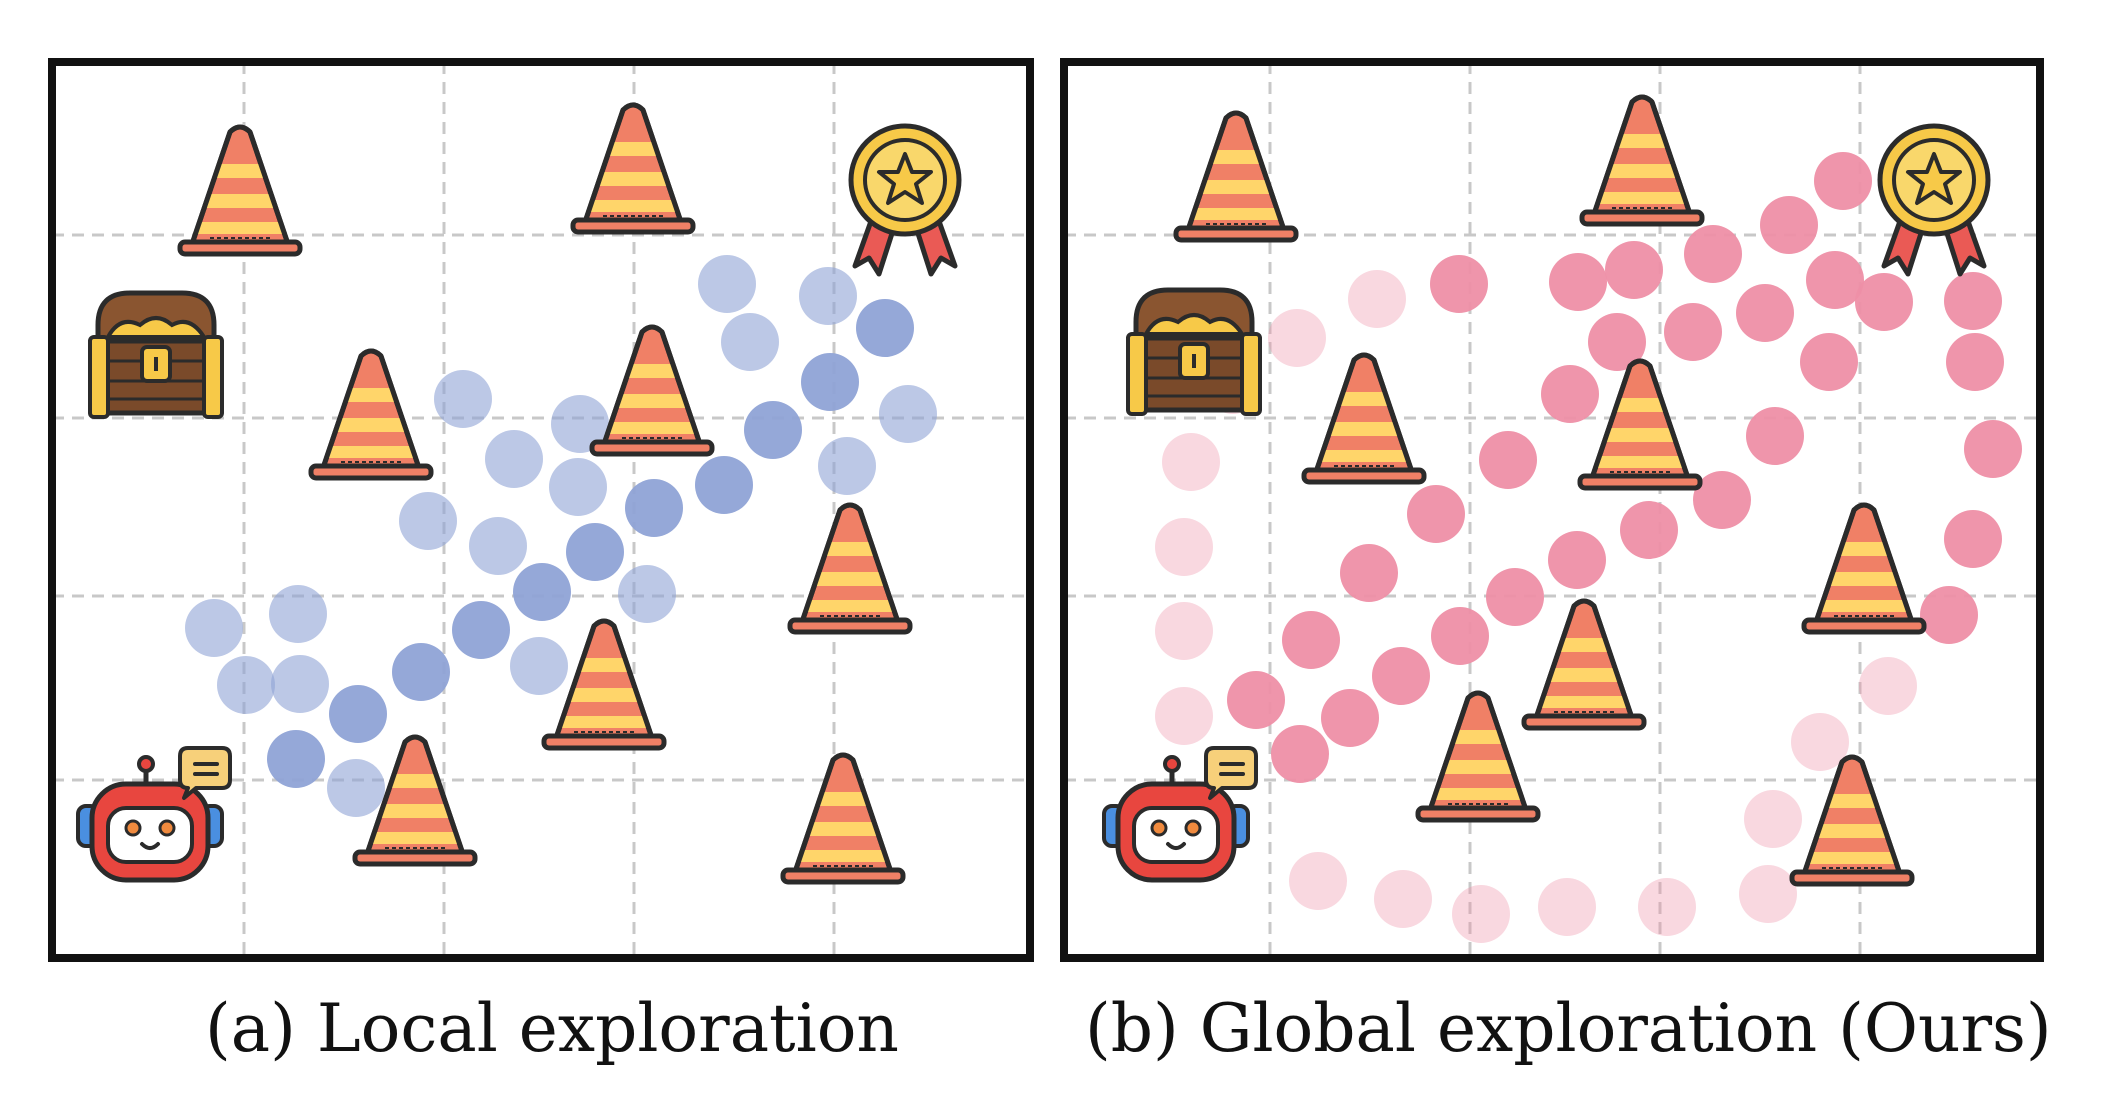  I want to click on caption-global-exploration: (b) Global exploration (Ours), so click(1568, 1028).